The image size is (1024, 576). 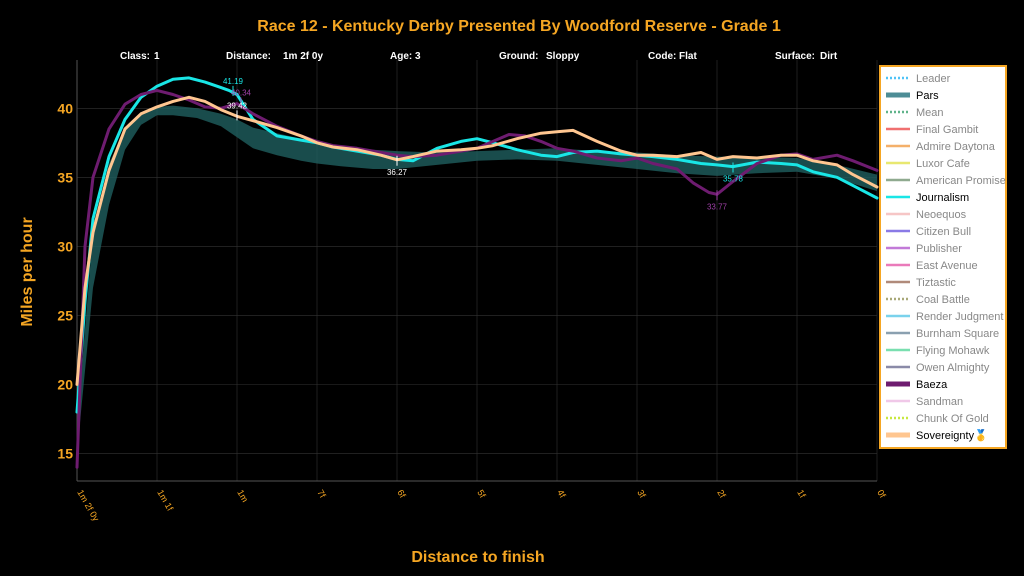 I want to click on legend-entry: Mean, so click(x=930, y=113).